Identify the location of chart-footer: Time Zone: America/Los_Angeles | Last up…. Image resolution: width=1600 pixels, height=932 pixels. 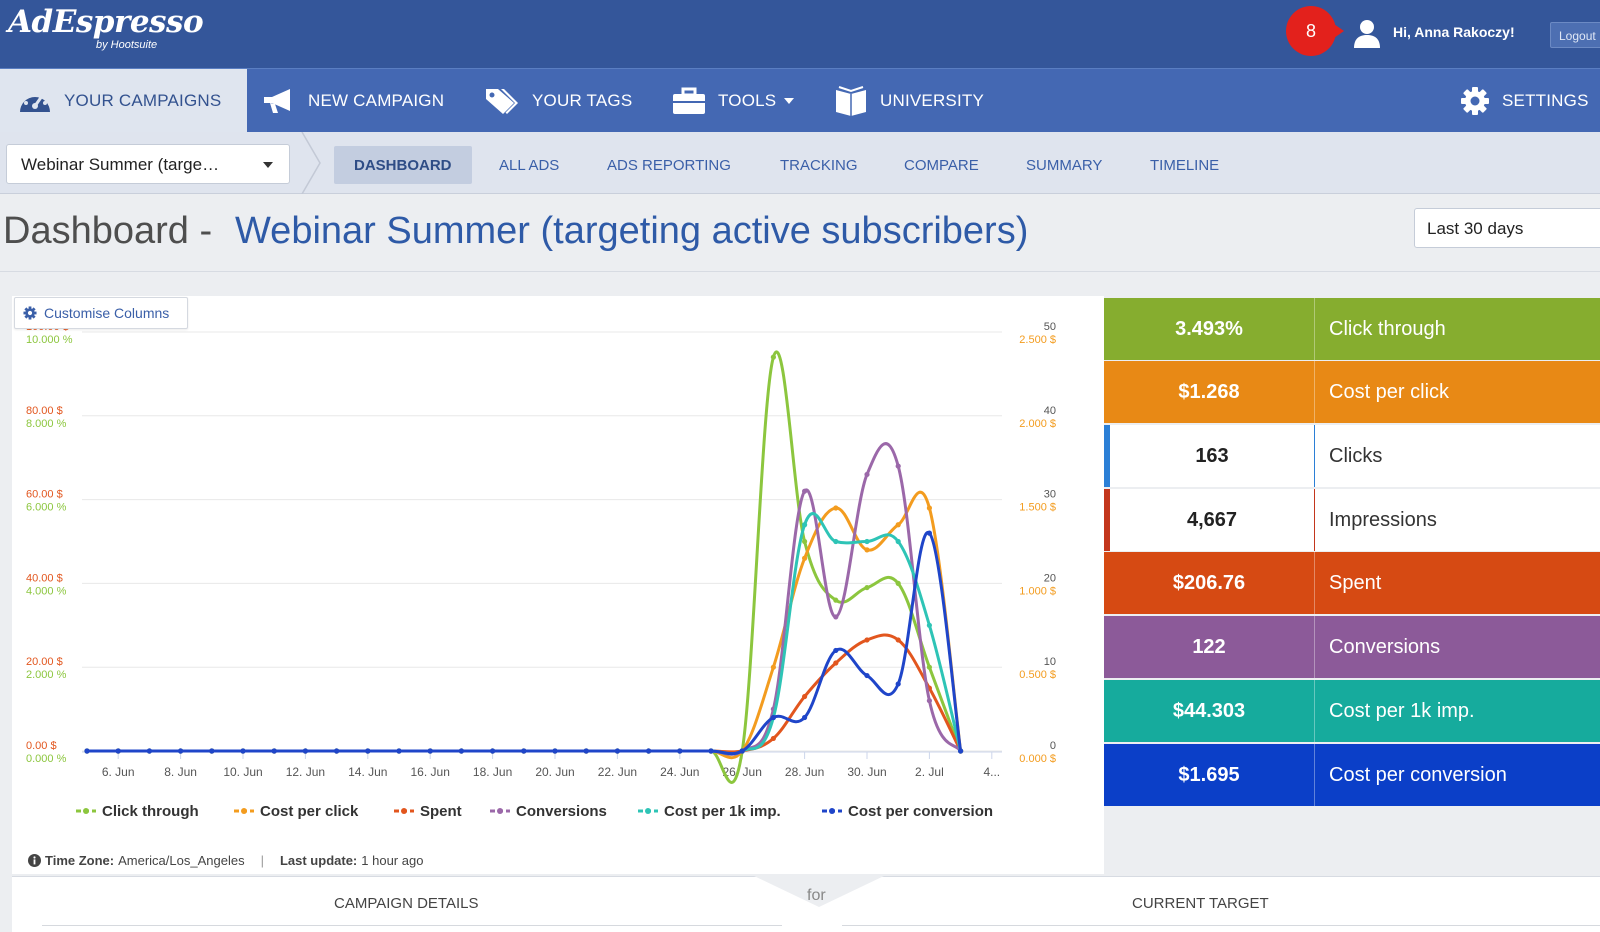
(225, 860).